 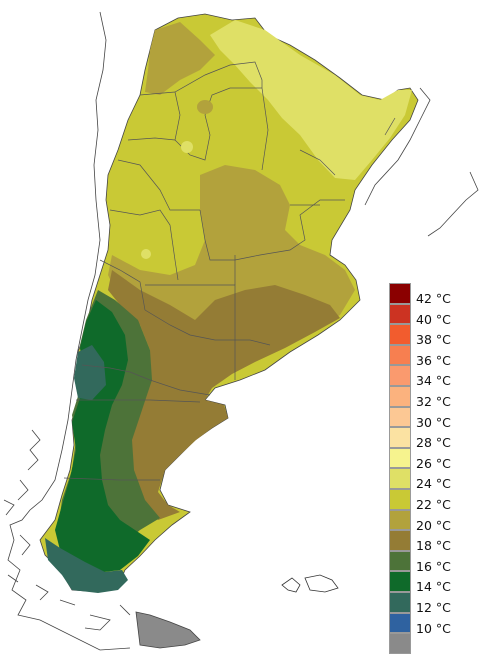 What do you see at coordinates (433, 484) in the screenshot?
I see `legend-label: 24 °C` at bounding box center [433, 484].